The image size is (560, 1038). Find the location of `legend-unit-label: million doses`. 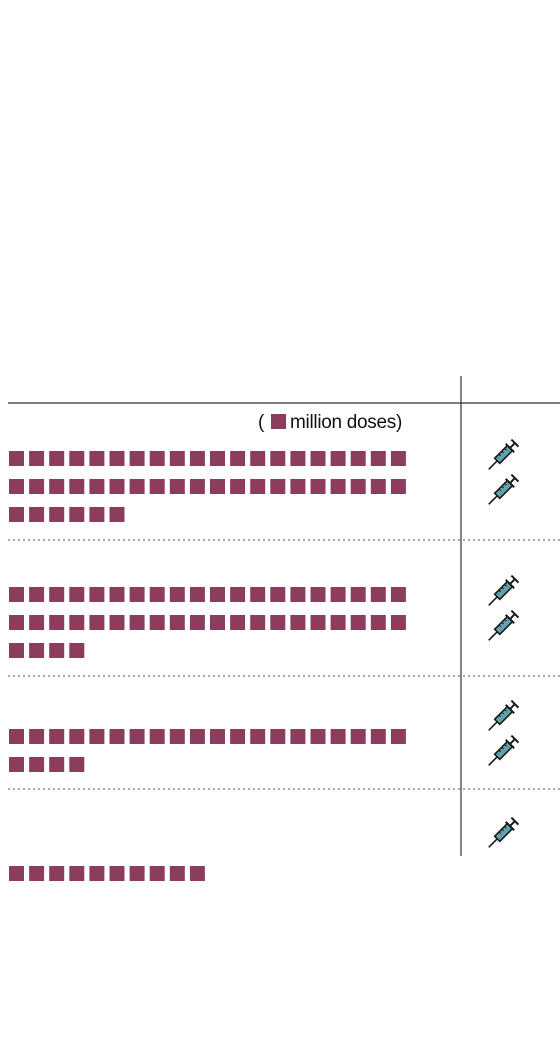

legend-unit-label: million doses is located at coordinates (343, 422).